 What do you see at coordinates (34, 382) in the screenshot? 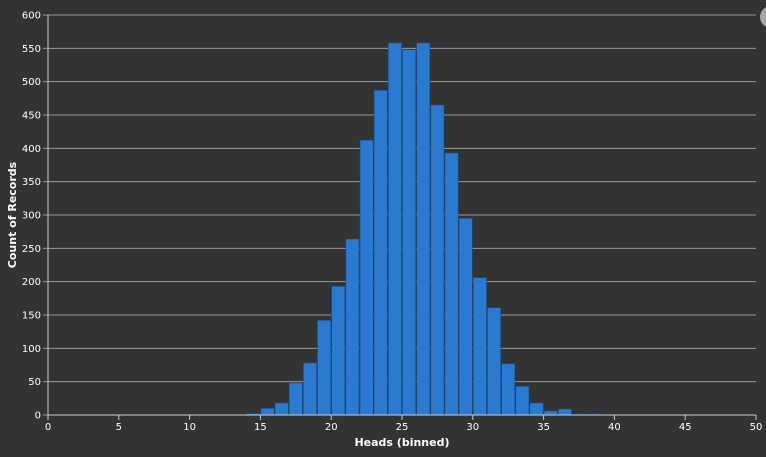
I see `y-tick-label: 50` at bounding box center [34, 382].